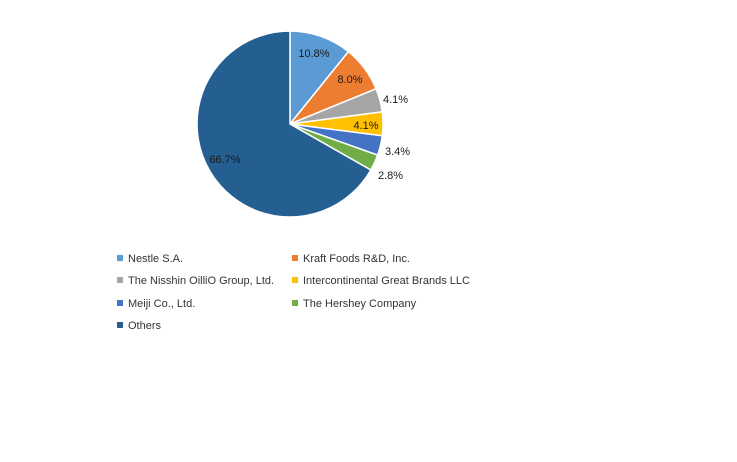 The width and height of the screenshot is (737, 462). What do you see at coordinates (145, 326) in the screenshot?
I see `legend-label: Others` at bounding box center [145, 326].